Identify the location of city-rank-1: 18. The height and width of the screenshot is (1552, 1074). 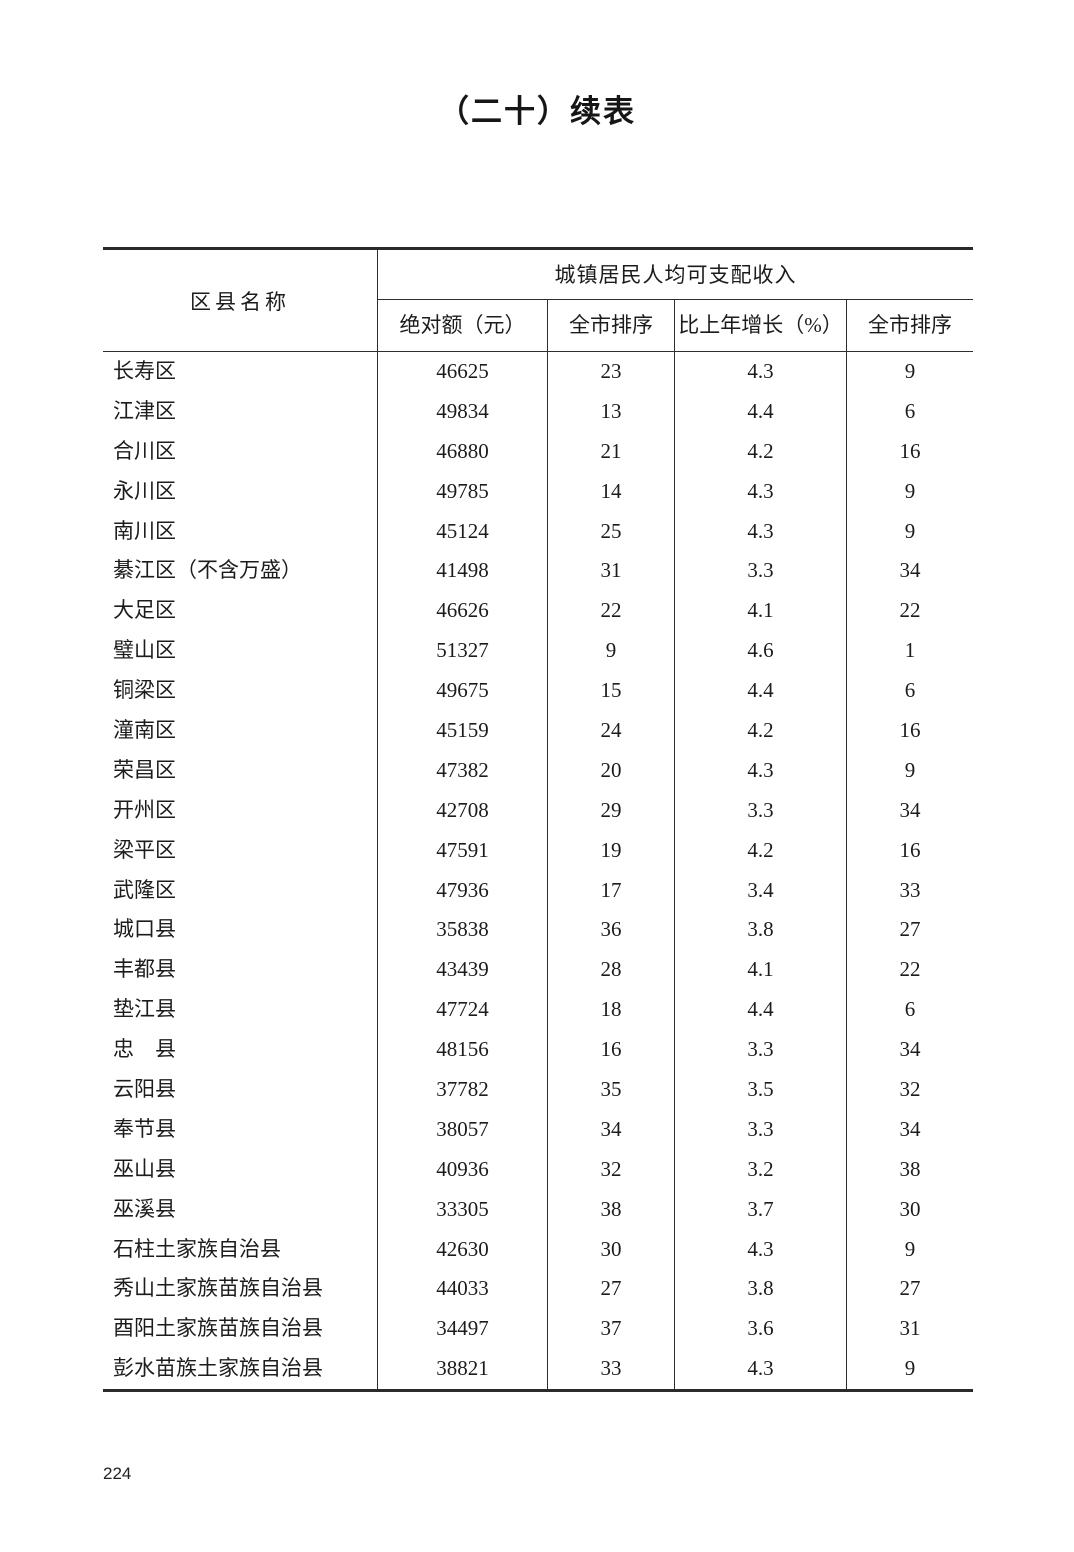
(611, 1010).